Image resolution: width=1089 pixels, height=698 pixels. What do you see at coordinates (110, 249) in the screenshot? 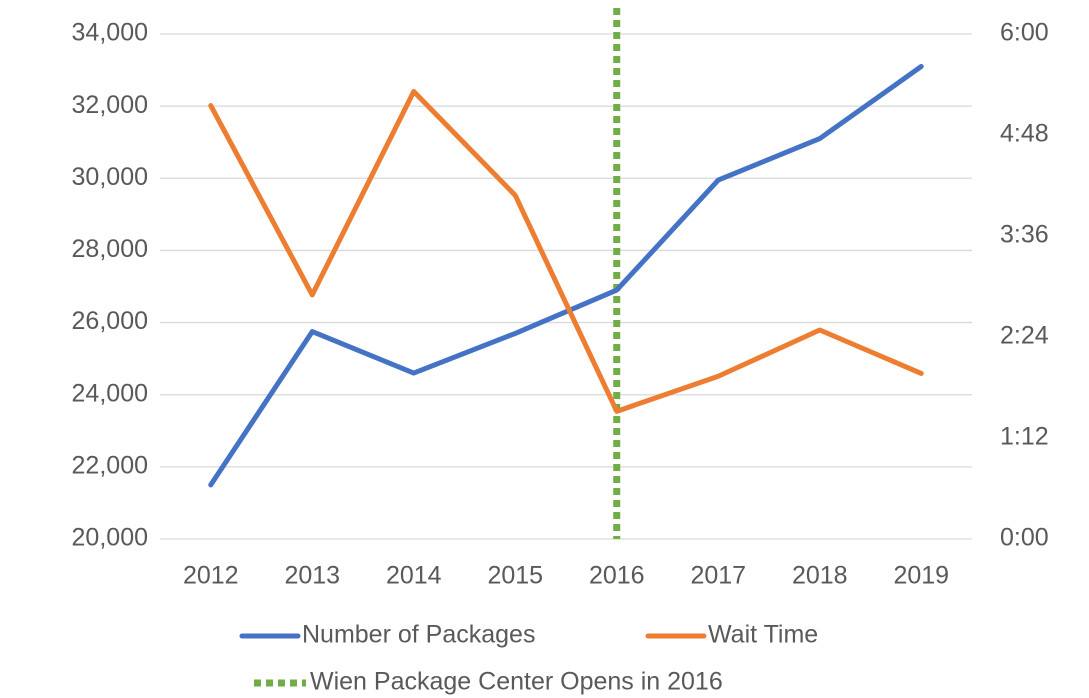
I see `y-tick-label: 28,000` at bounding box center [110, 249].